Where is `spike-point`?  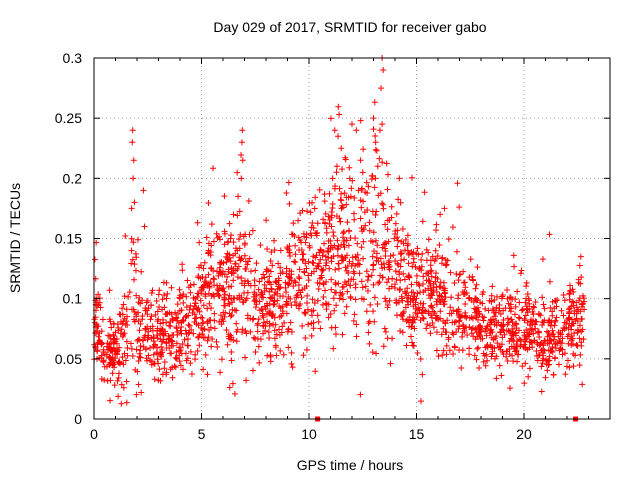 spike-point is located at coordinates (383, 70).